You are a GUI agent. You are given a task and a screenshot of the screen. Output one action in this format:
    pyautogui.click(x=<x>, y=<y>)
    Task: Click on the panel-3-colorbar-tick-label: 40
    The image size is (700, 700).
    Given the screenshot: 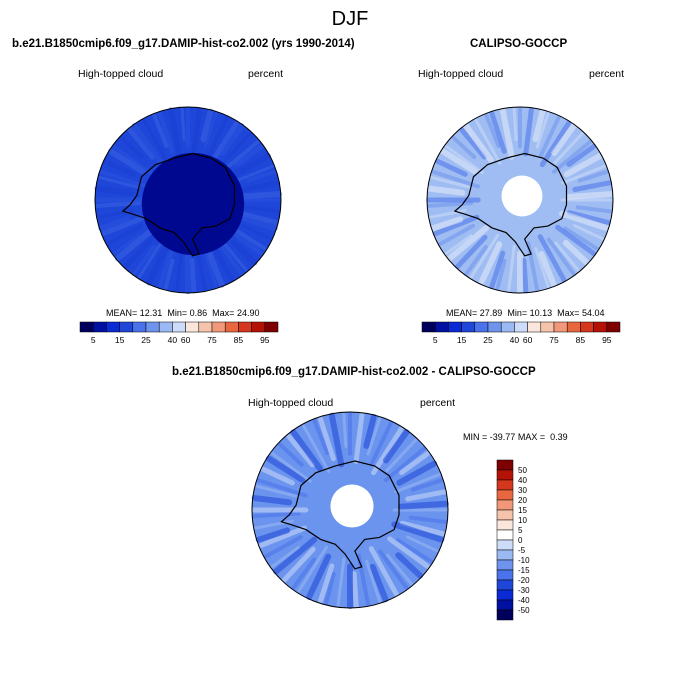 What is the action you would take?
    pyautogui.click(x=522, y=480)
    